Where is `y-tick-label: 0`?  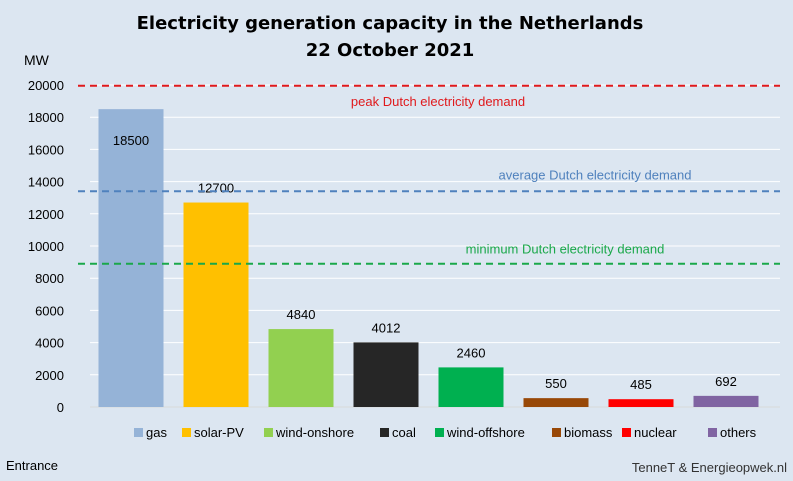
y-tick-label: 0 is located at coordinates (60, 407).